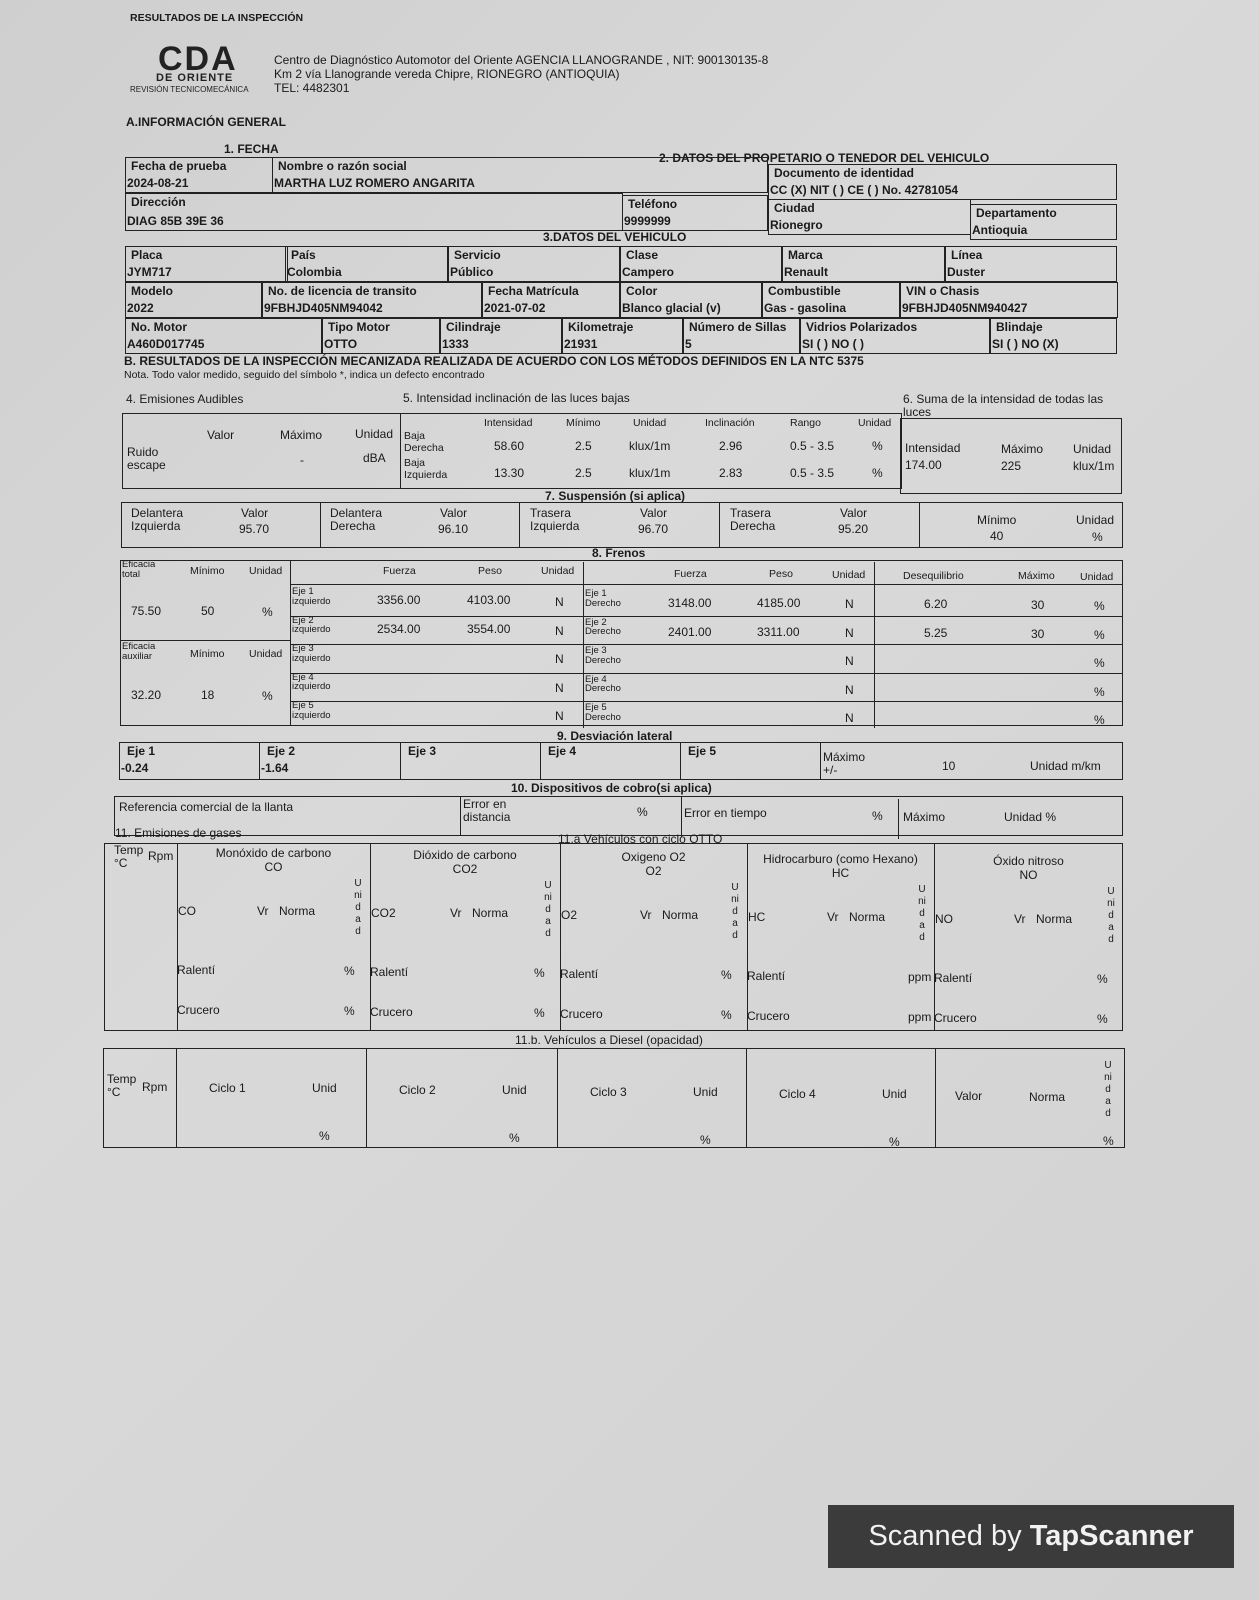  What do you see at coordinates (1097, 537) in the screenshot?
I see `susp-unidad: %` at bounding box center [1097, 537].